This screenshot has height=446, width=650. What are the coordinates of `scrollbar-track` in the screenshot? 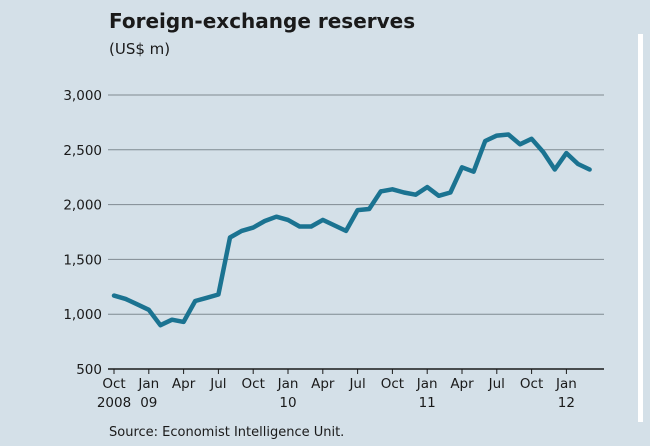 It's located at (640, 228).